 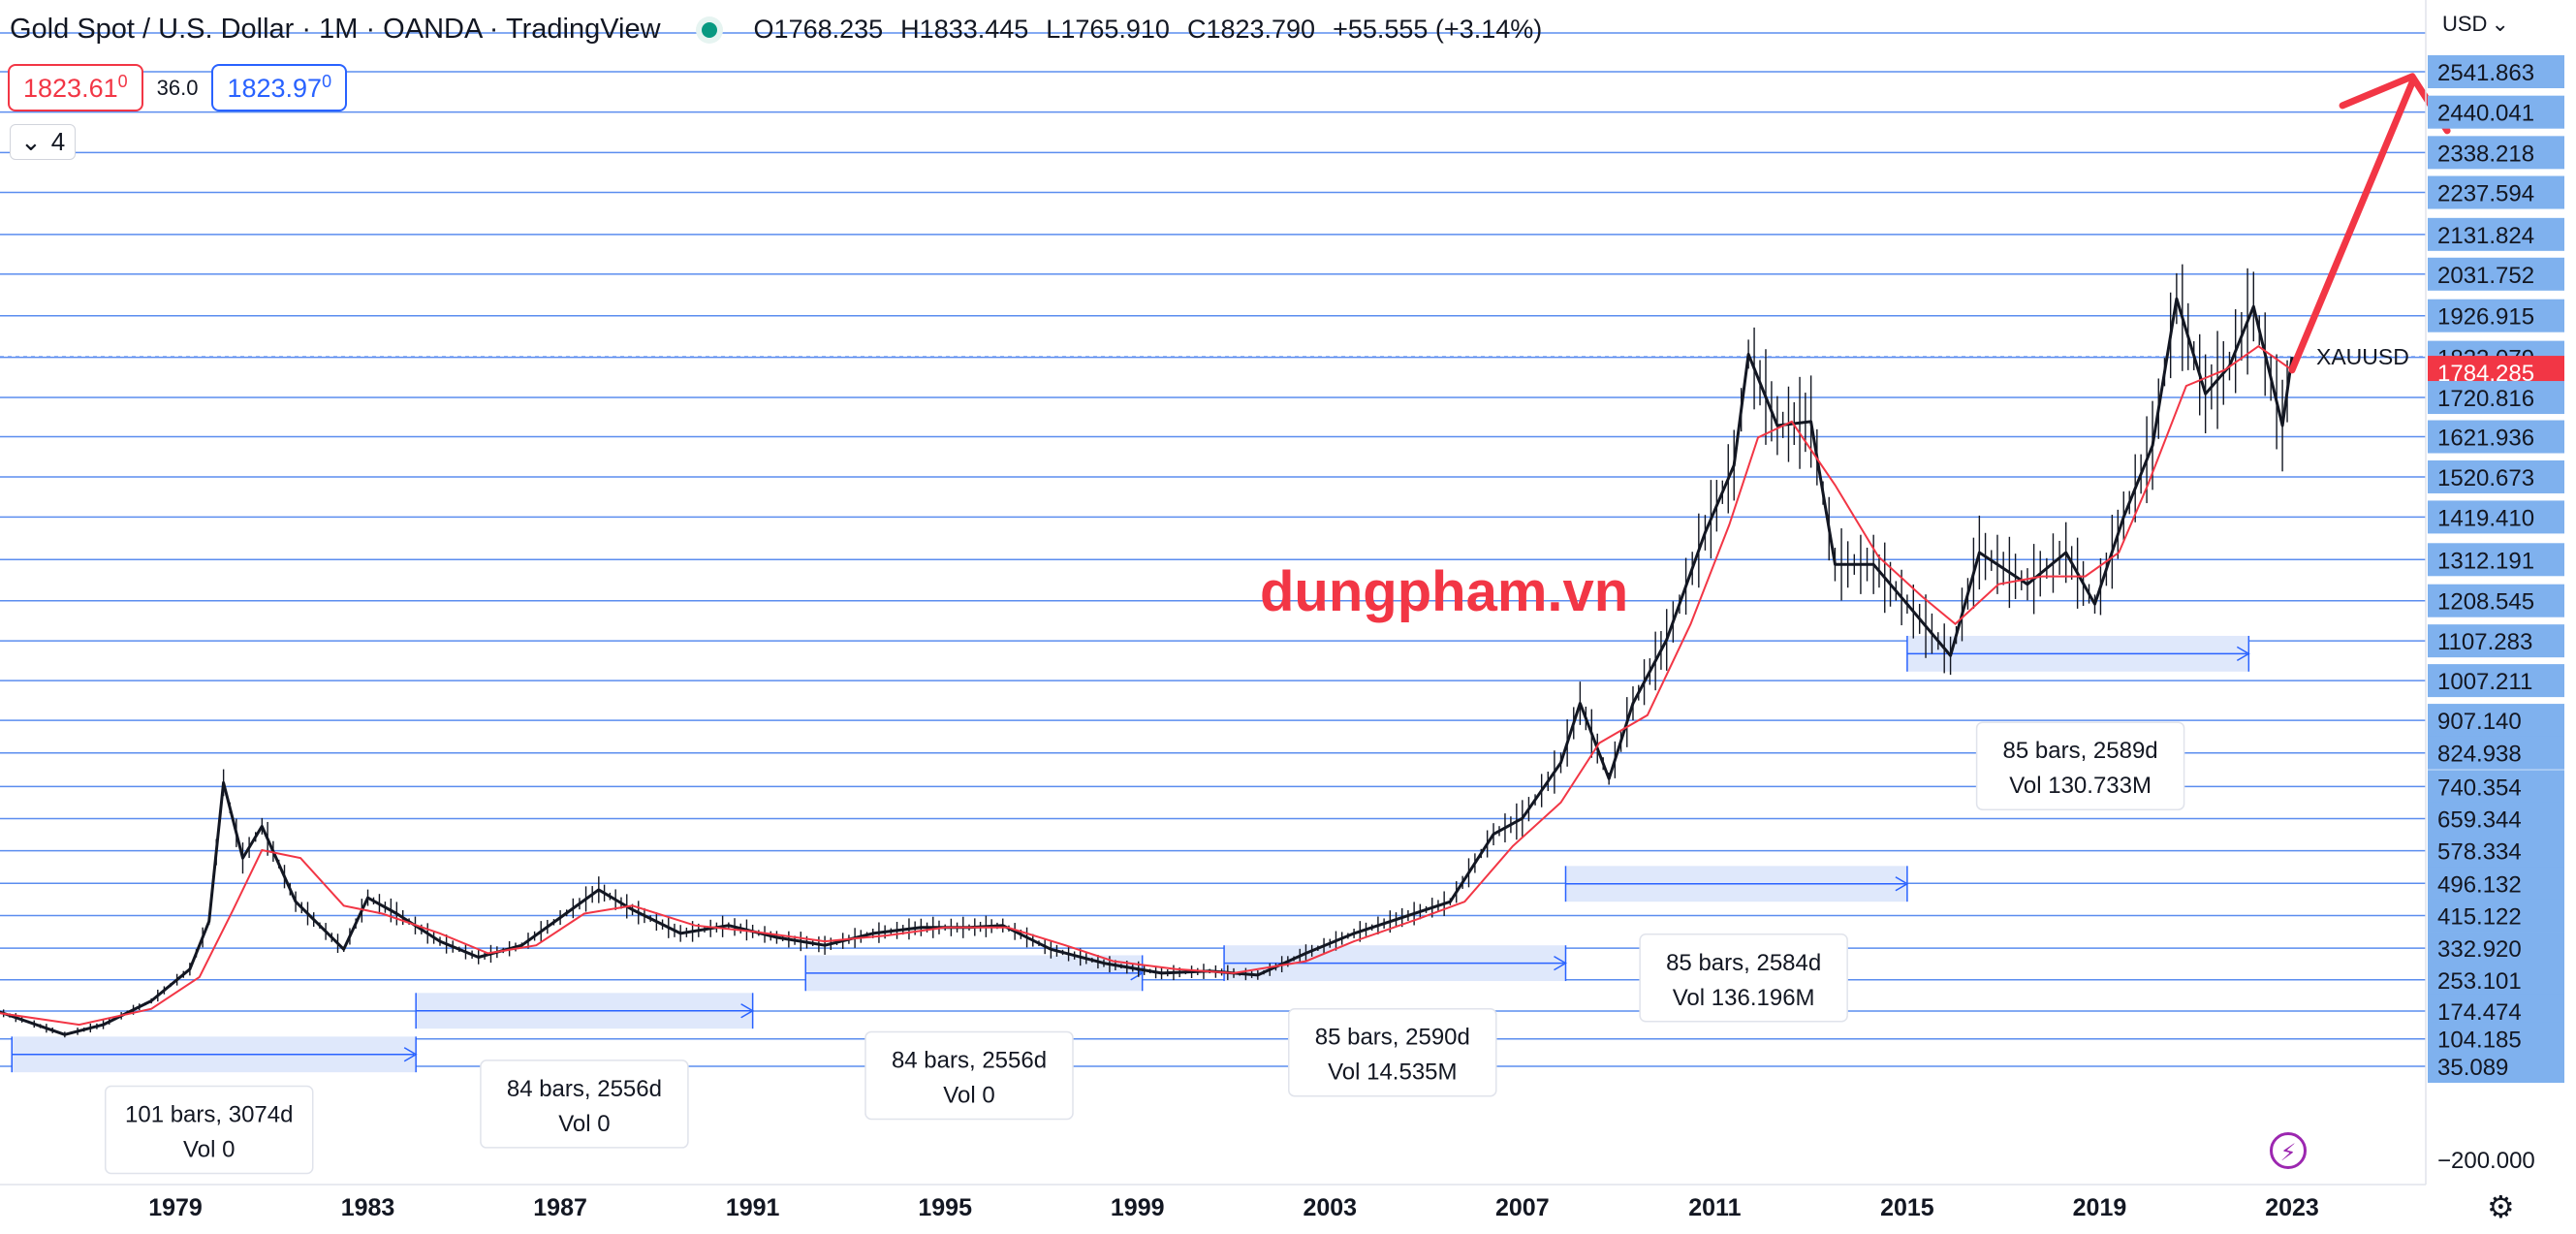 What do you see at coordinates (964, 29) in the screenshot?
I see `ohlc-high: H1833.445` at bounding box center [964, 29].